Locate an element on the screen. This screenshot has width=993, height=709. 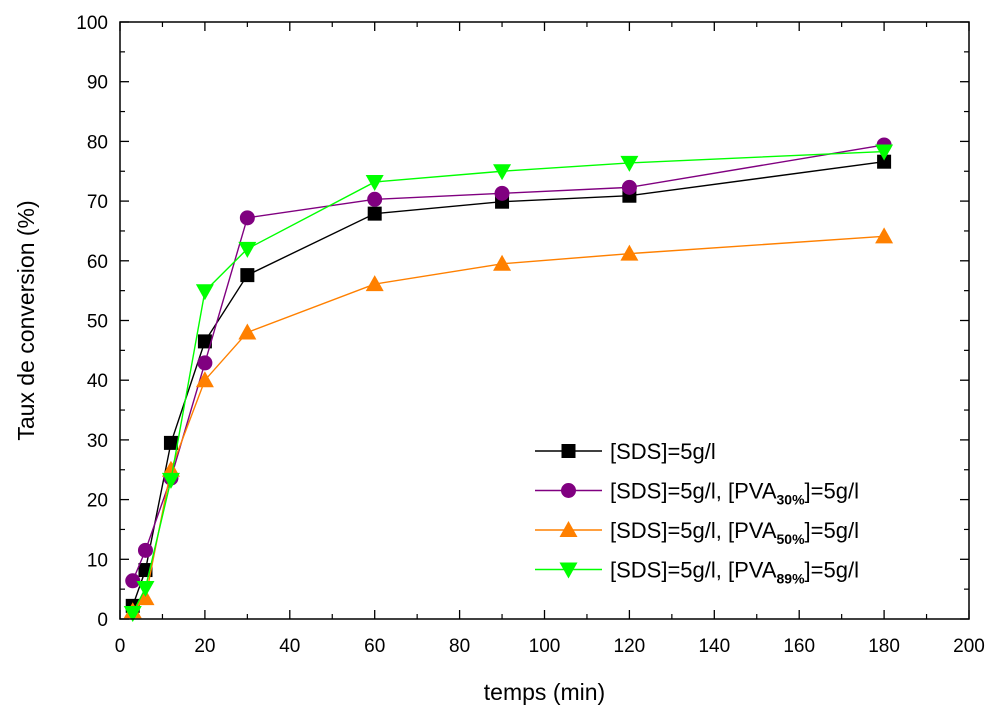
legend-item: [SDS]=5g/l, [PVA30%]=5g/l is located at coordinates (697, 493).